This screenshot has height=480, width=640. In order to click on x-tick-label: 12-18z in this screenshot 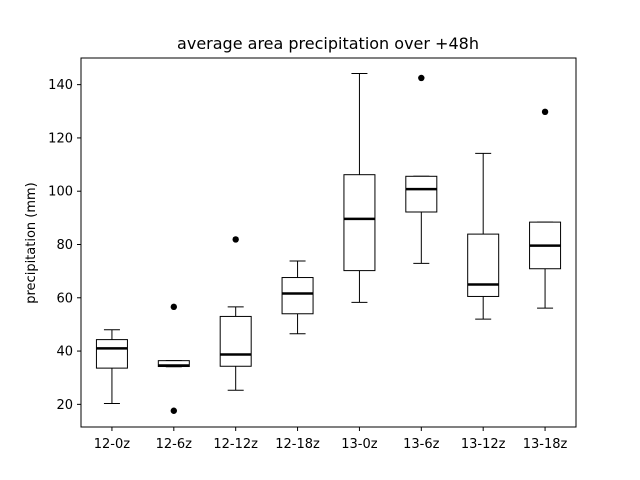, I will do `click(297, 444)`.